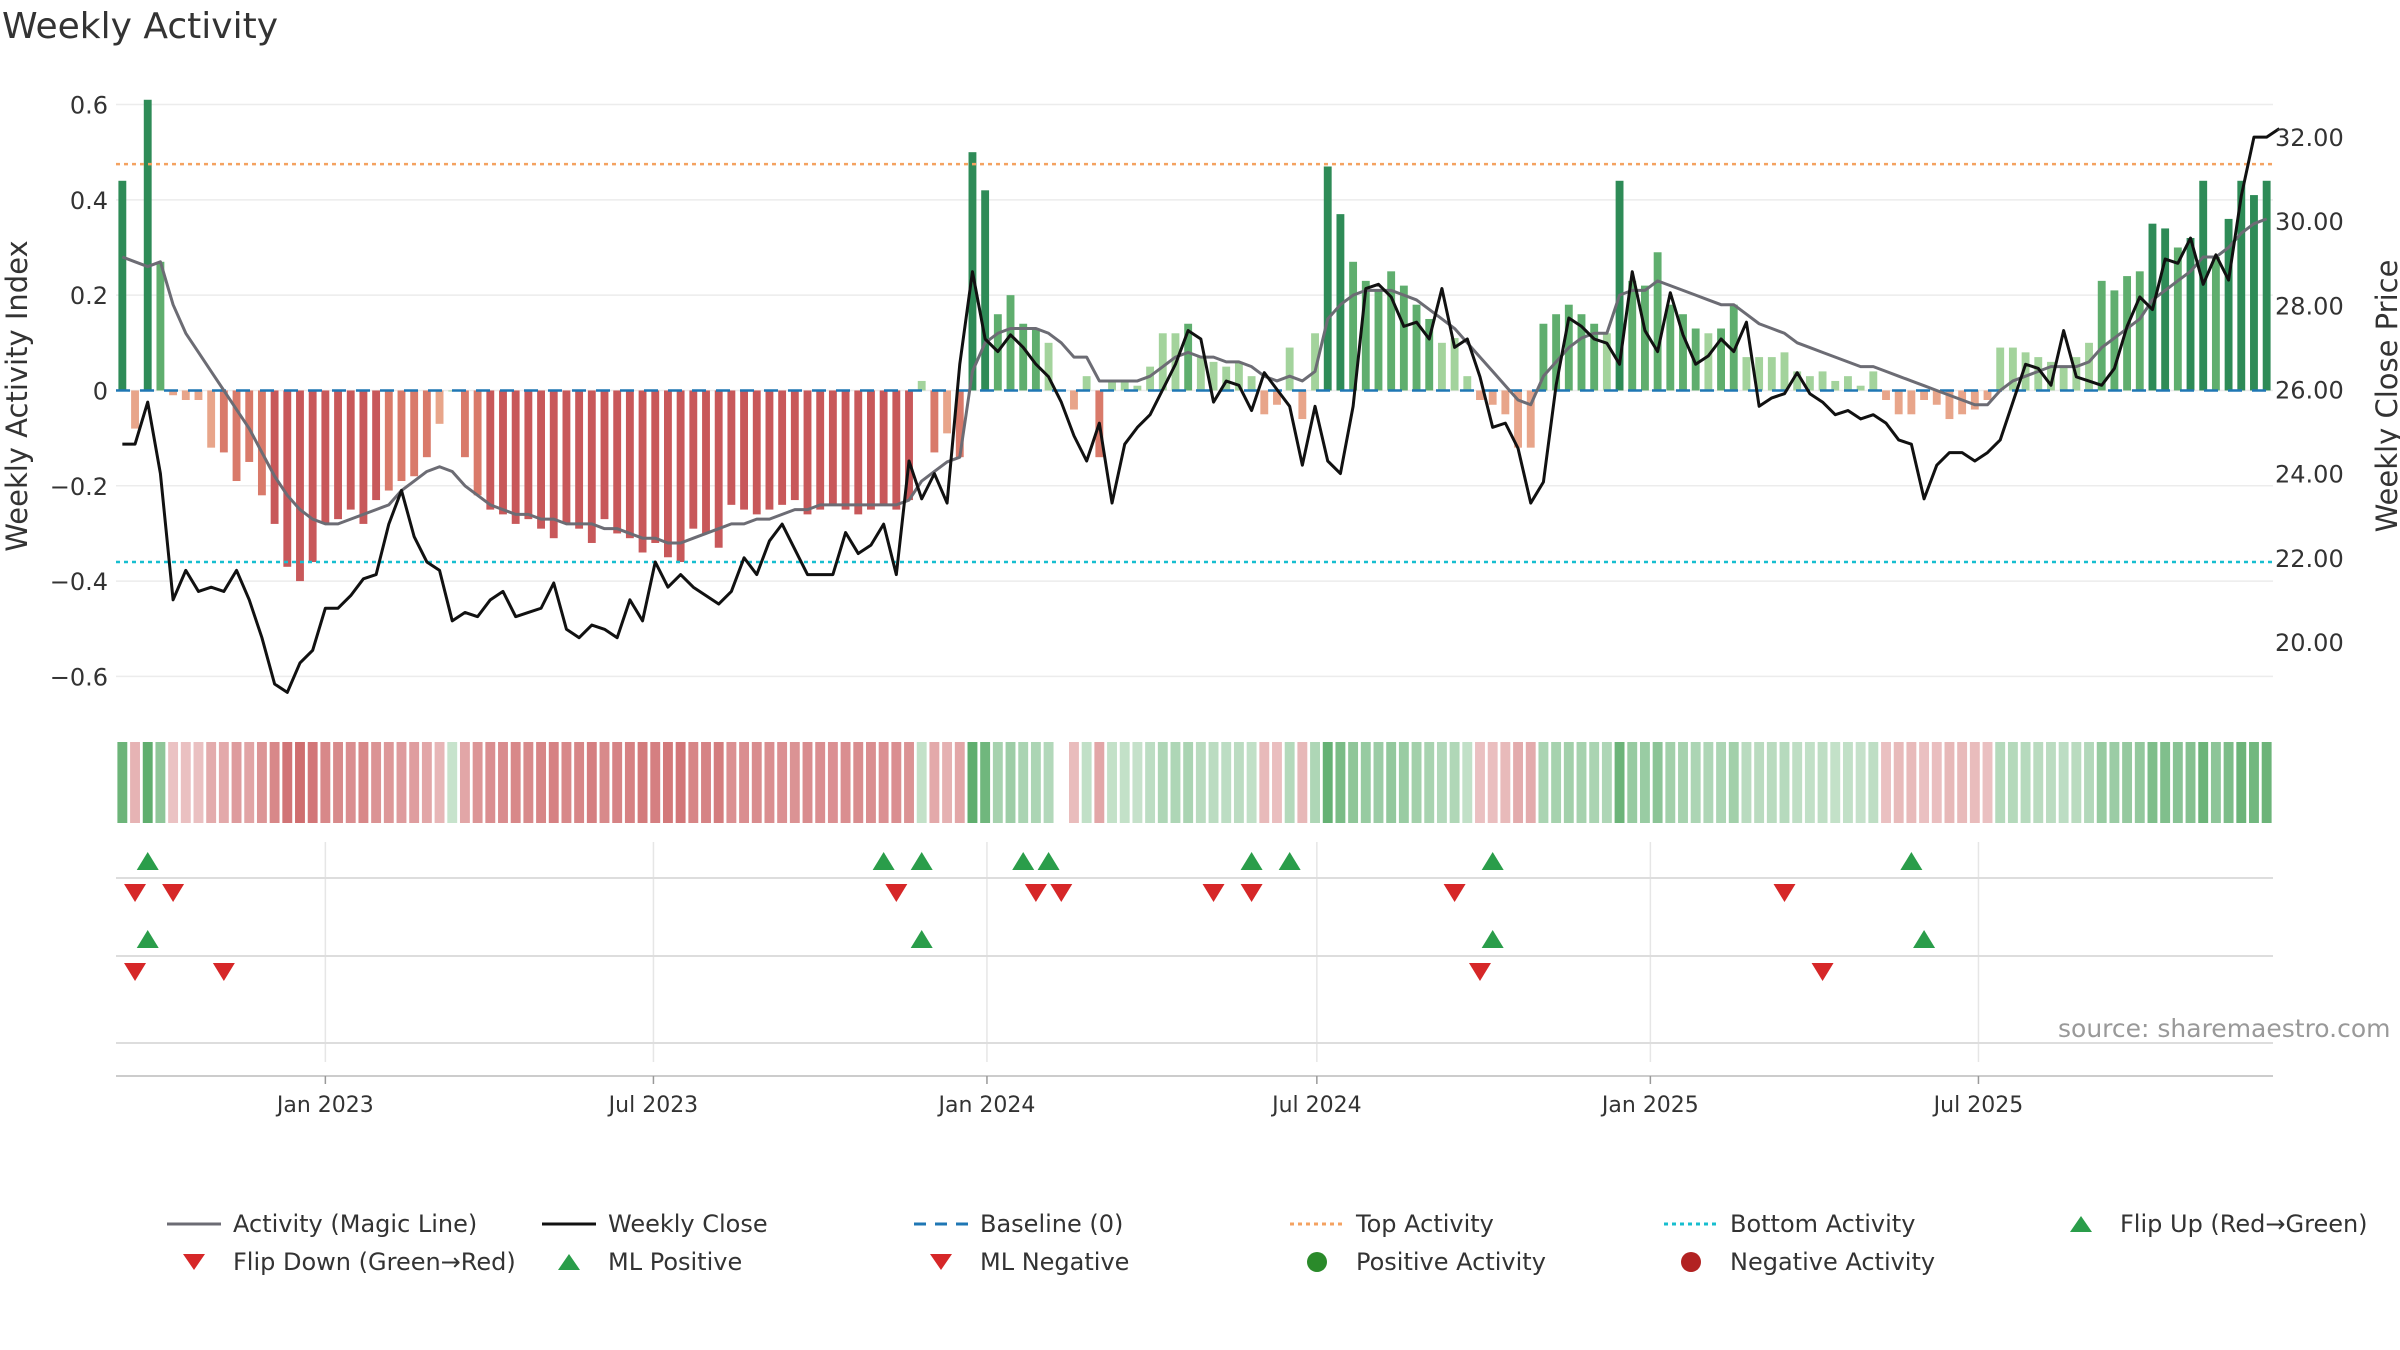 The image size is (2400, 1350). Describe the element at coordinates (2081, 1224) in the screenshot. I see `legend-swatch-shape` at that location.